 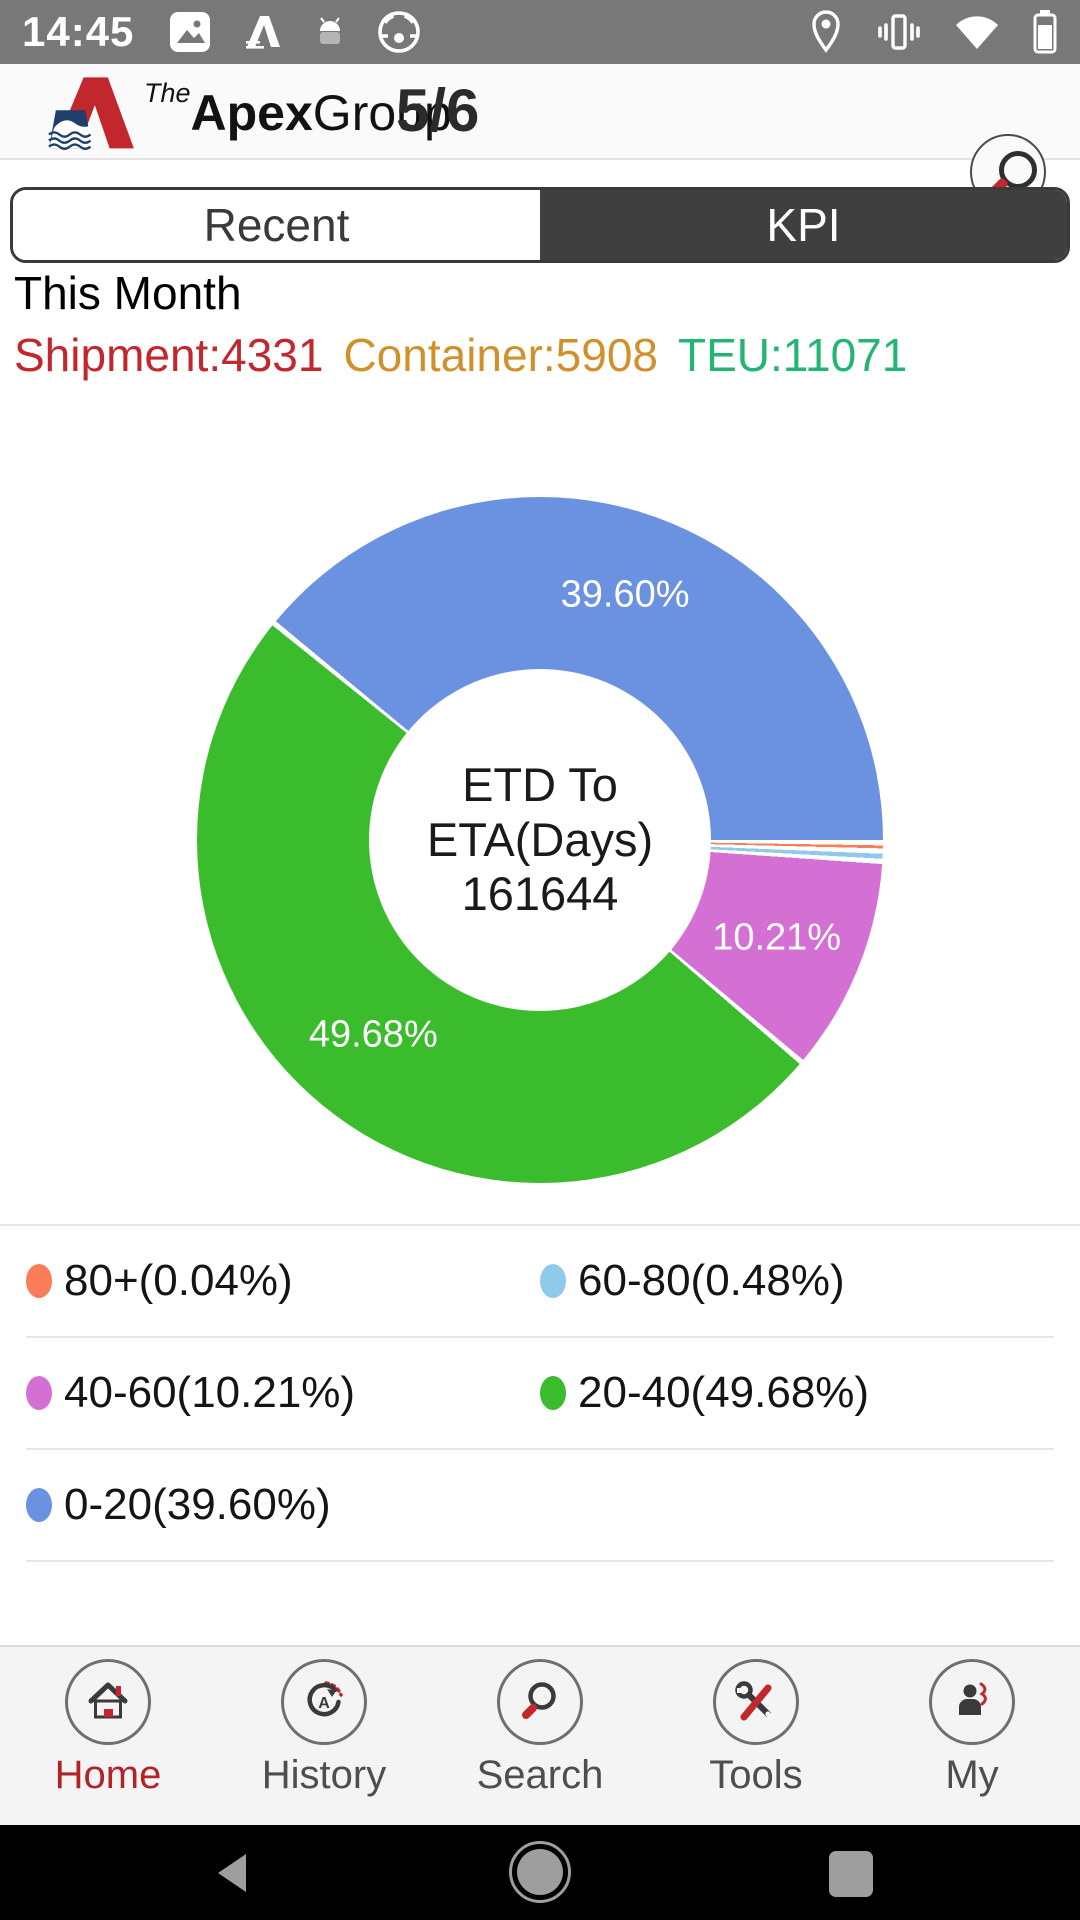 I want to click on brand-group: Group, so click(x=382, y=113).